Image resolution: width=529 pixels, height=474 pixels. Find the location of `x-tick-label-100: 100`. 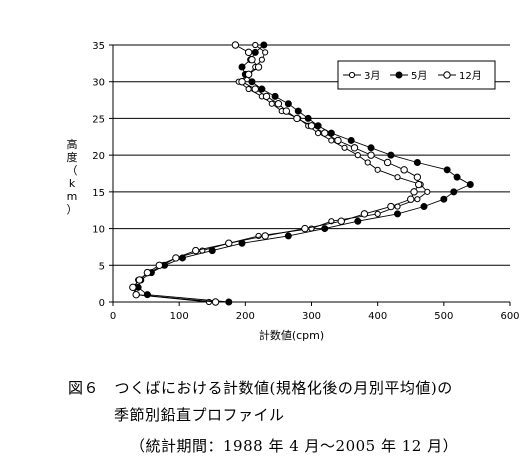

x-tick-label-100: 100 is located at coordinates (179, 316).